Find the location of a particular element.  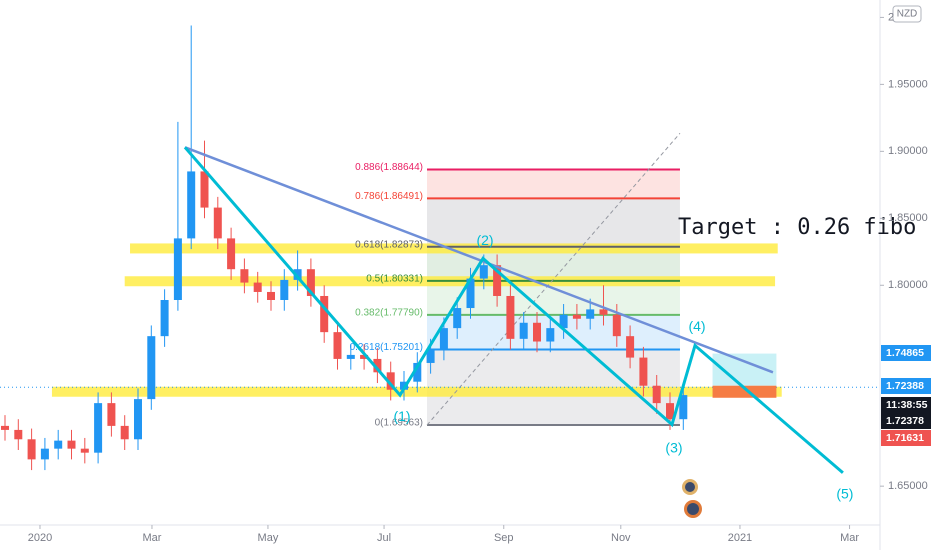

y-tick-label: 1.85000 is located at coordinates (908, 218).